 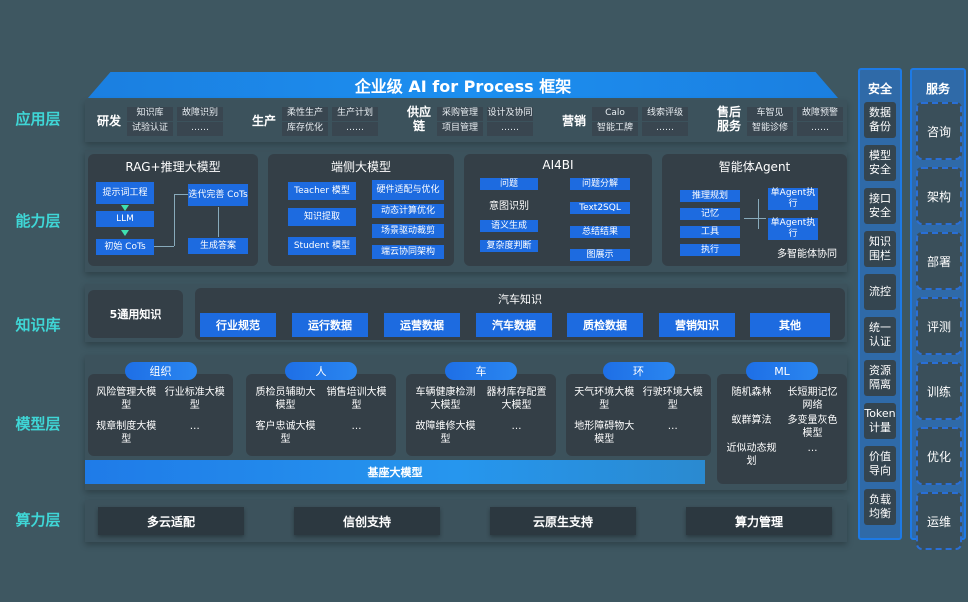 I want to click on knowledge-item: 其他, so click(x=790, y=325).